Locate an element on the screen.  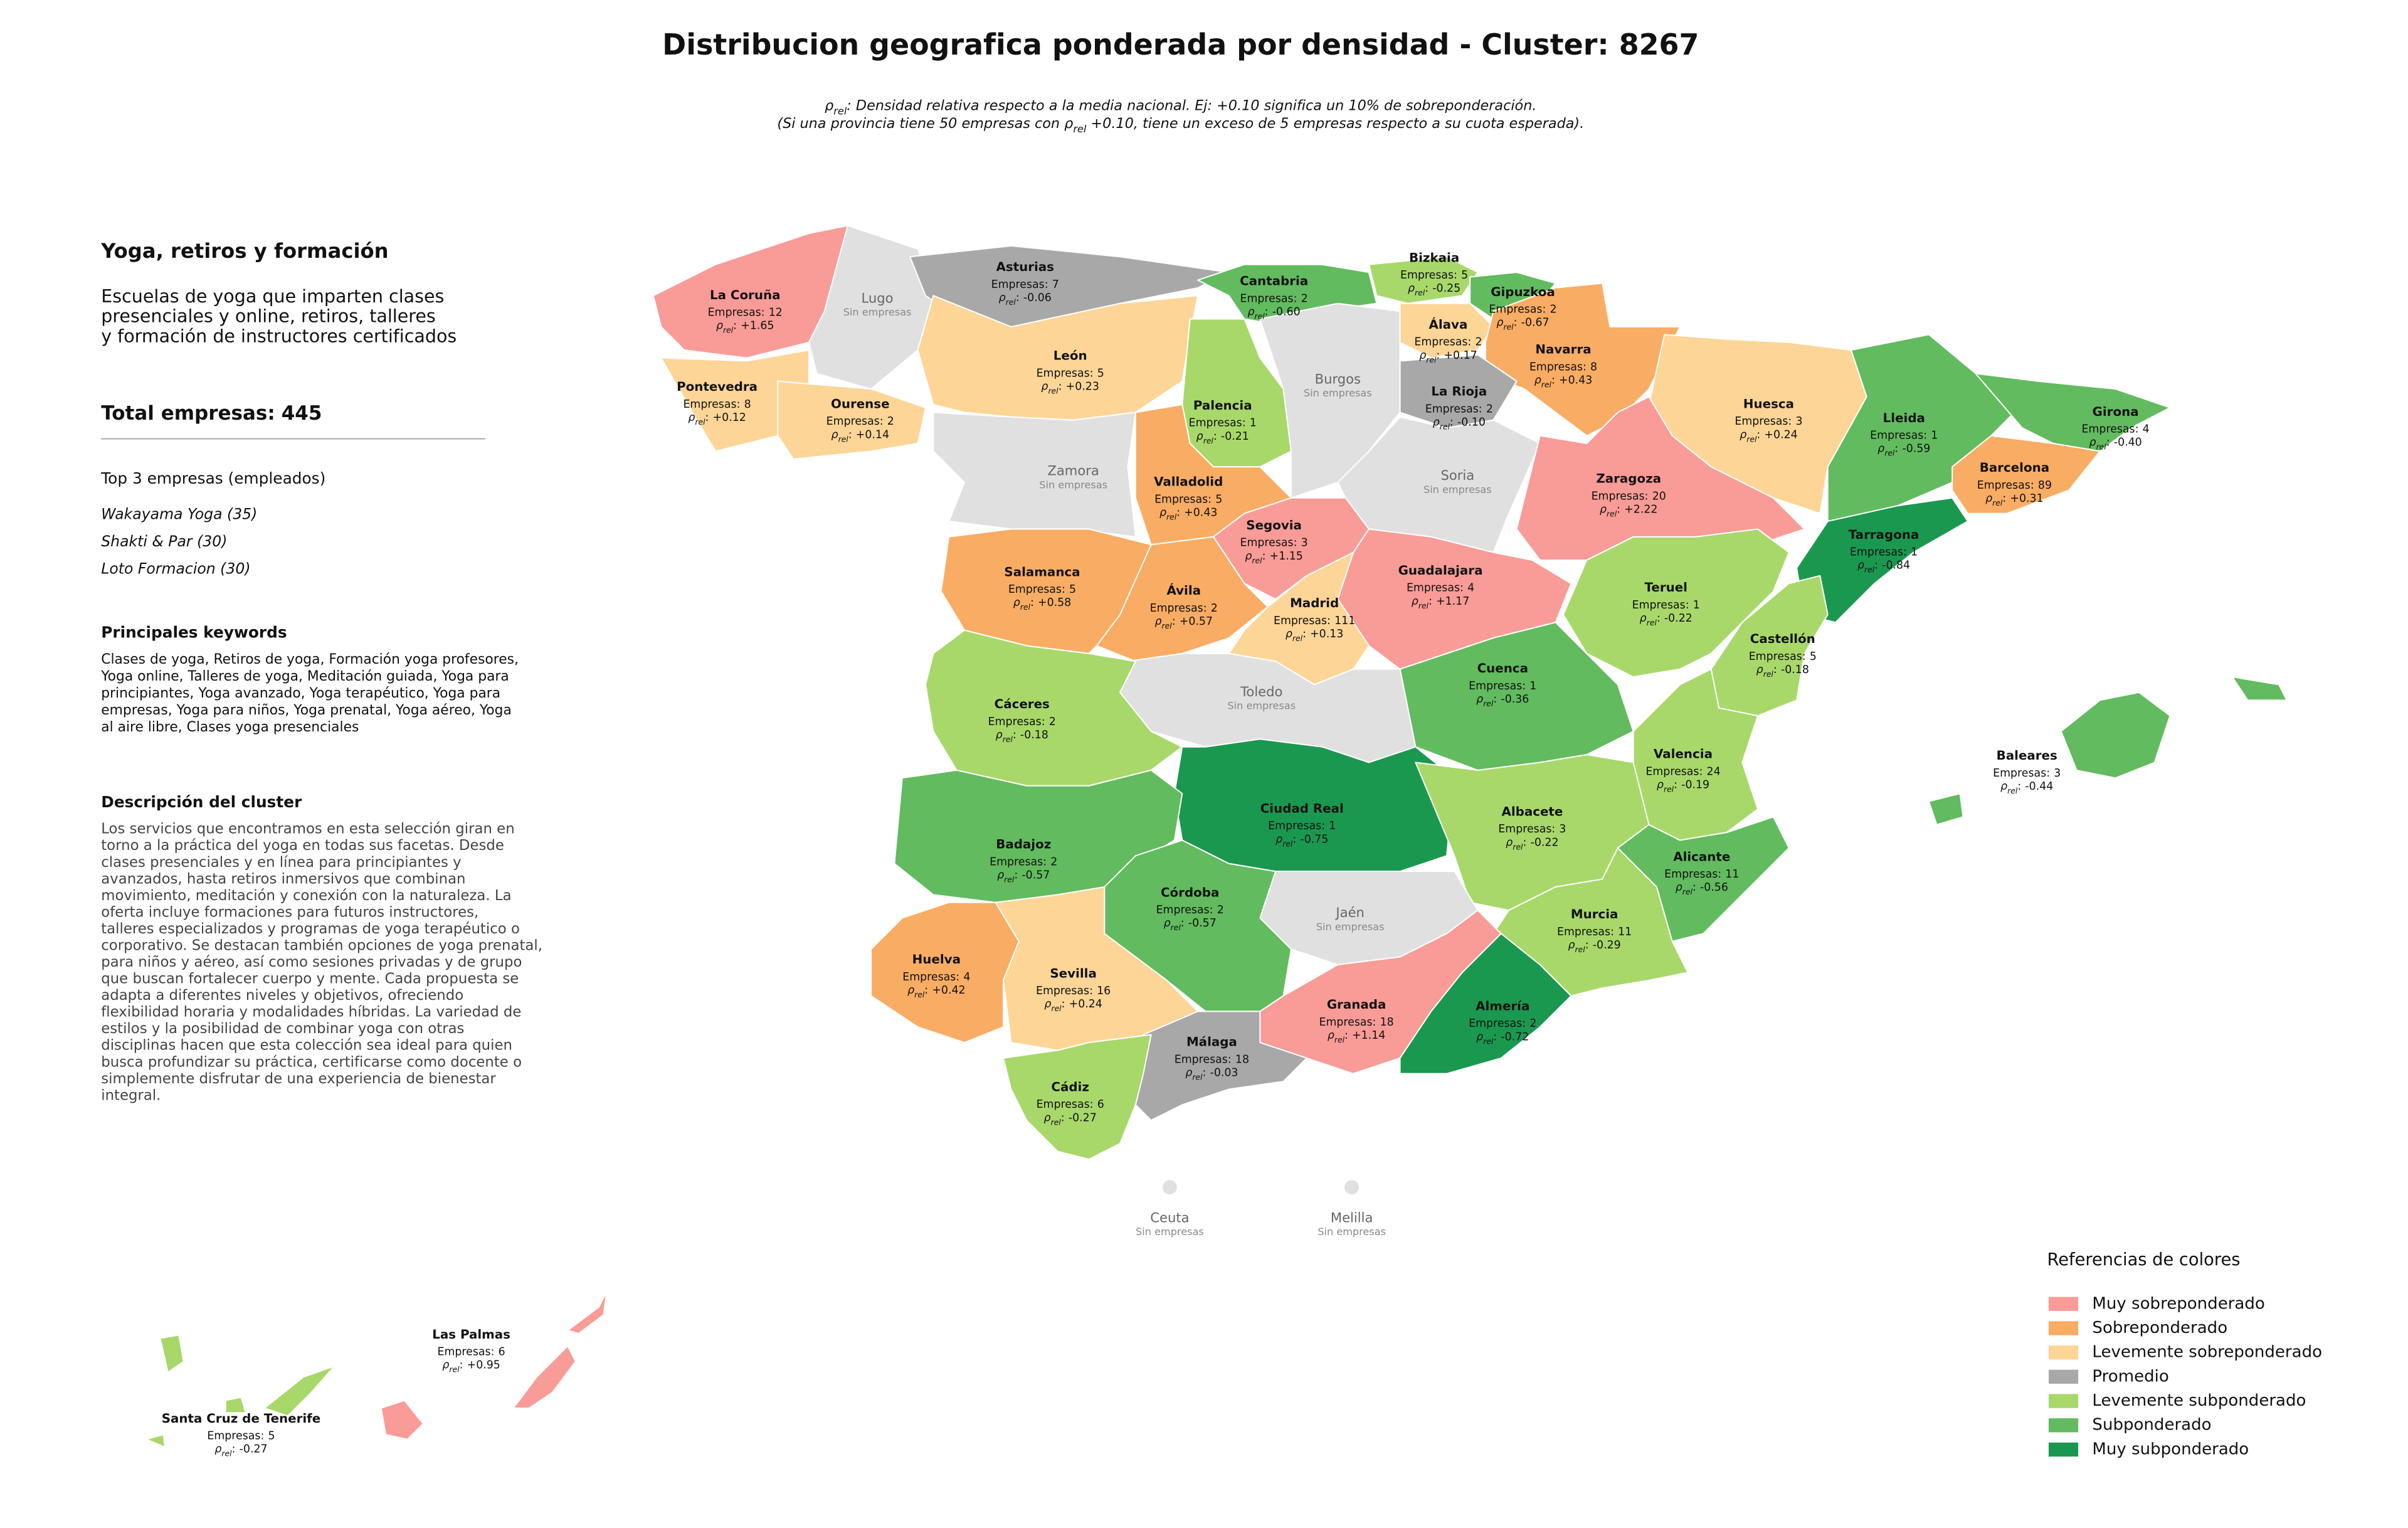
province-rho: ρrel: -0.44 is located at coordinates (2026, 787).